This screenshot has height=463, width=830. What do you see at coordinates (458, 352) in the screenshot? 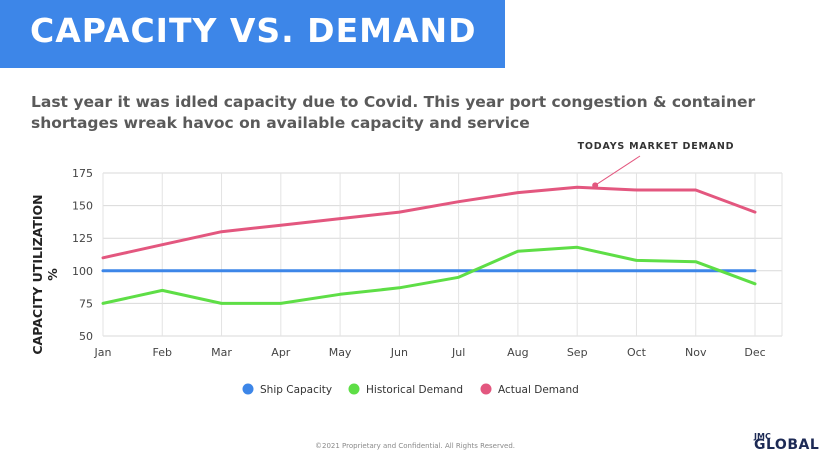
I see `x-tick-label: Jul` at bounding box center [458, 352].